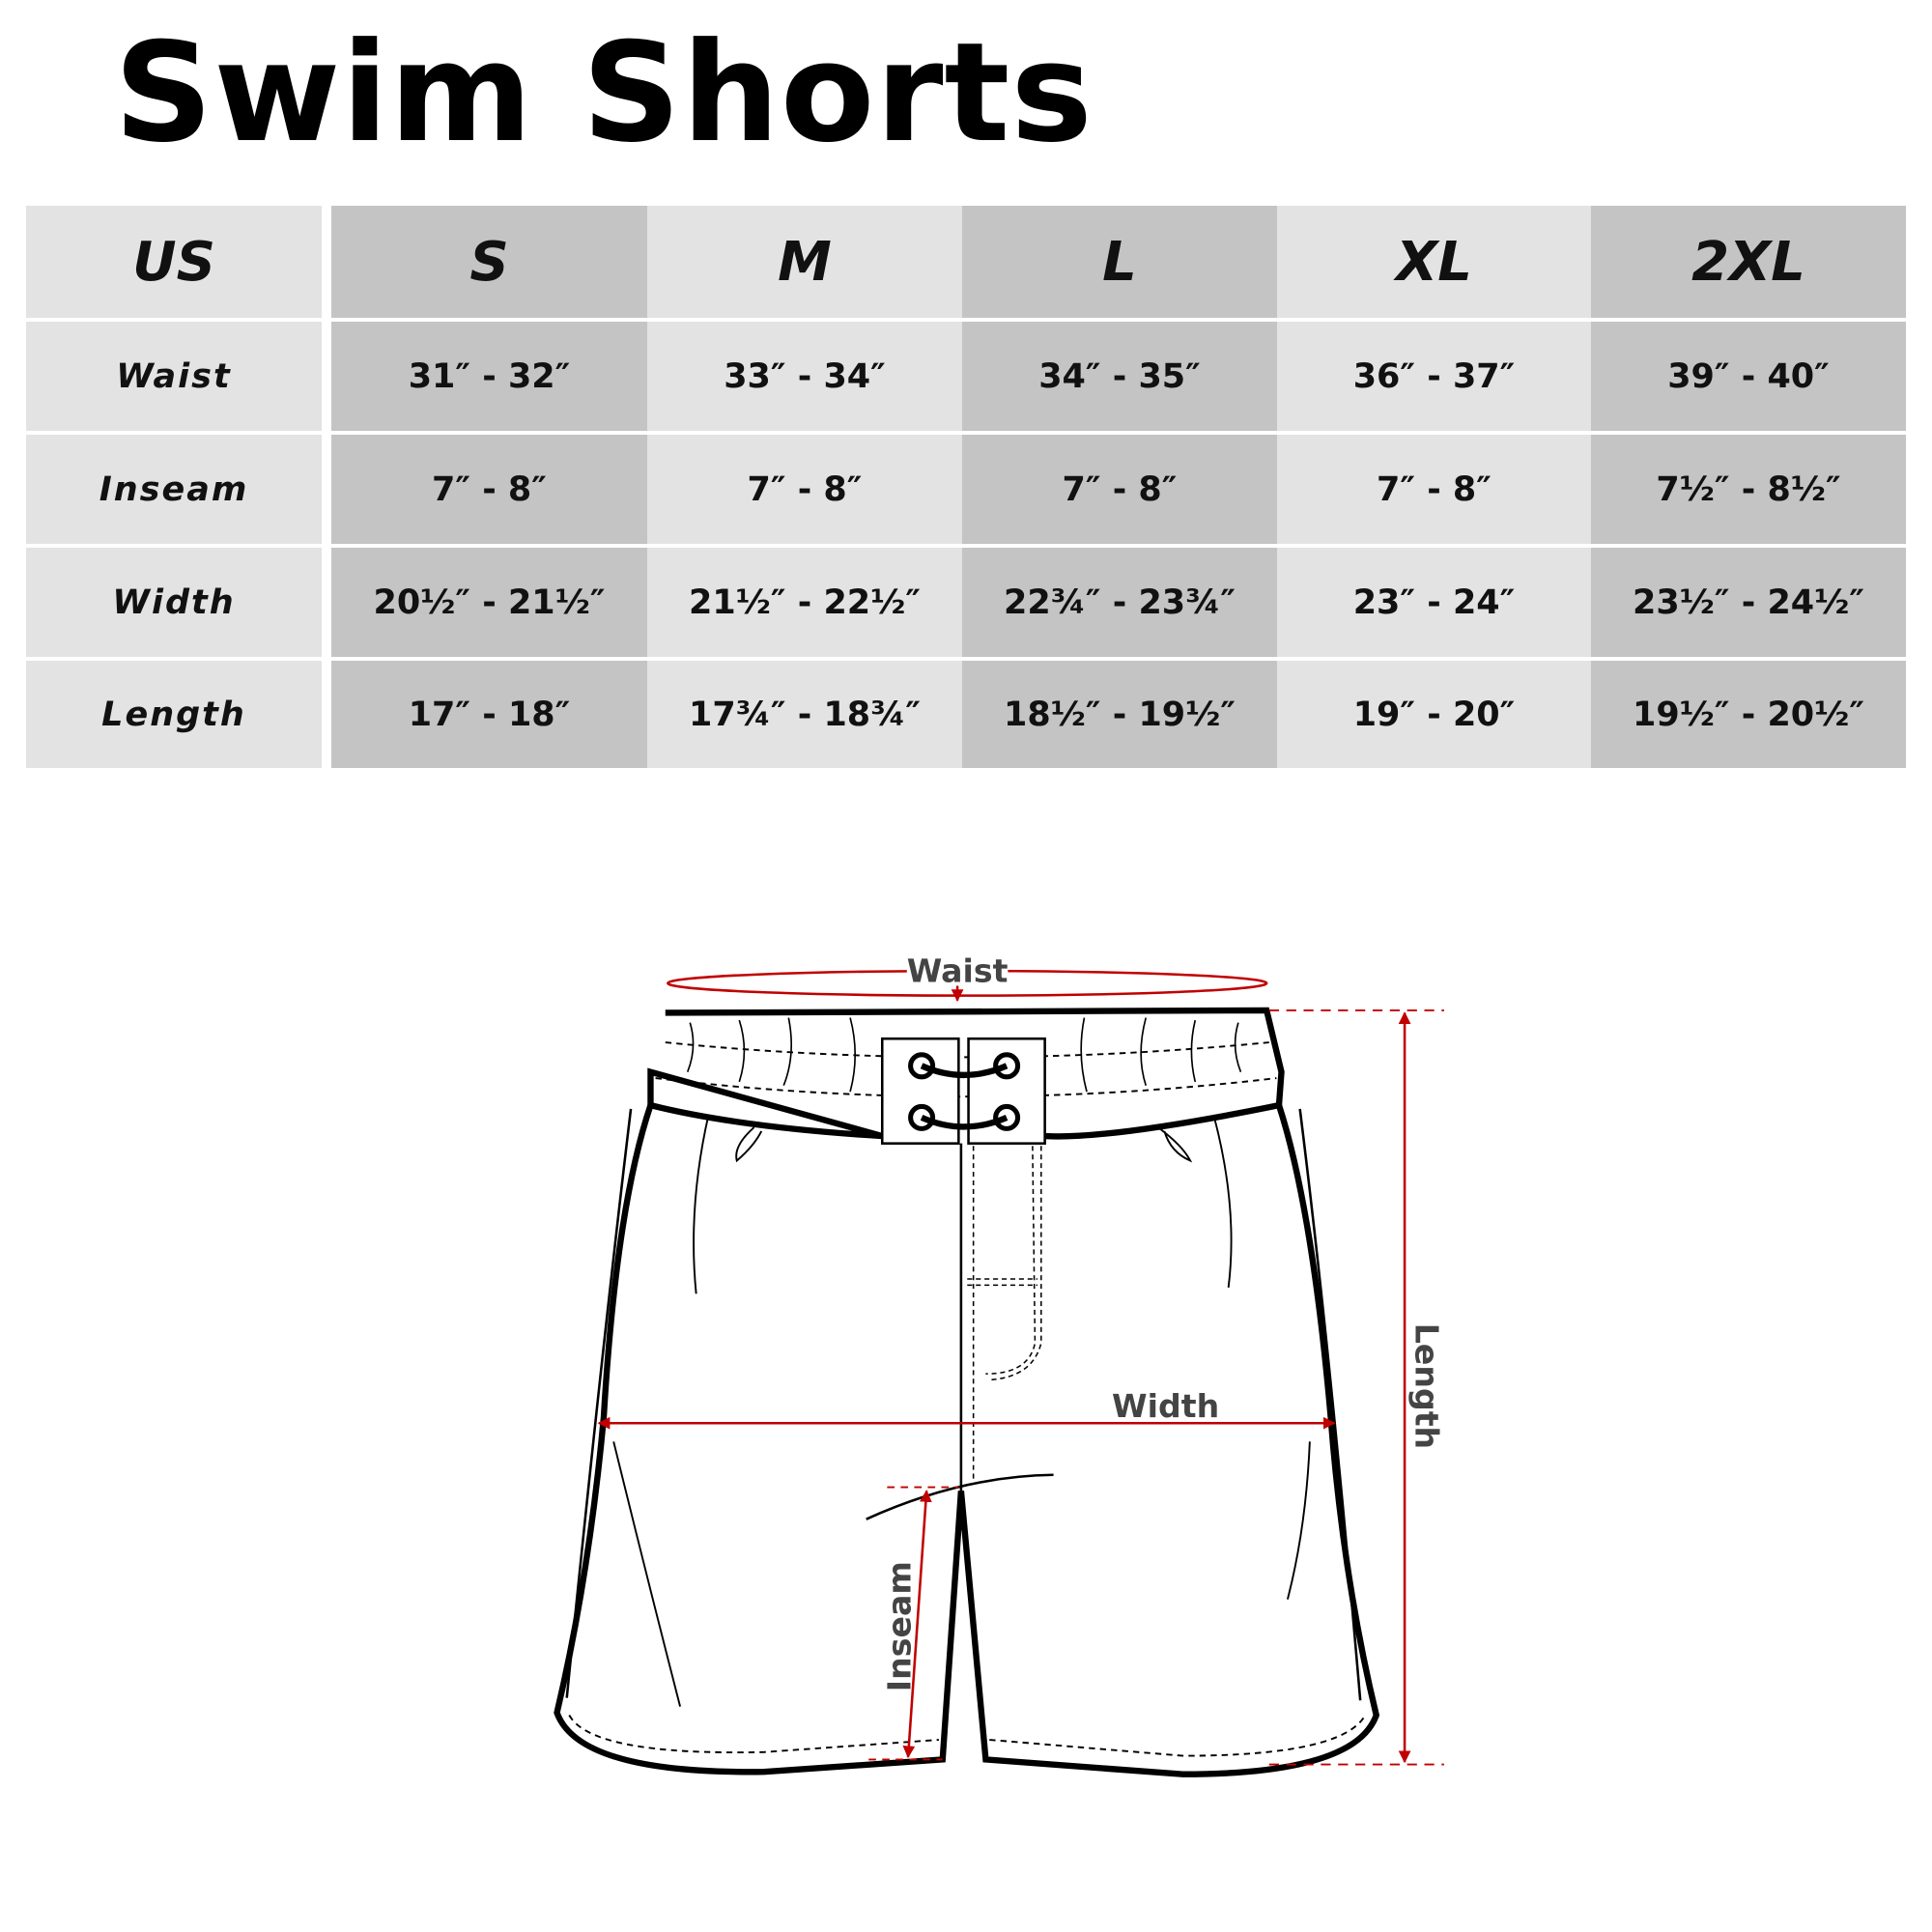 Image resolution: width=1932 pixels, height=1932 pixels. What do you see at coordinates (174, 489) in the screenshot?
I see `row-label: Inseam` at bounding box center [174, 489].